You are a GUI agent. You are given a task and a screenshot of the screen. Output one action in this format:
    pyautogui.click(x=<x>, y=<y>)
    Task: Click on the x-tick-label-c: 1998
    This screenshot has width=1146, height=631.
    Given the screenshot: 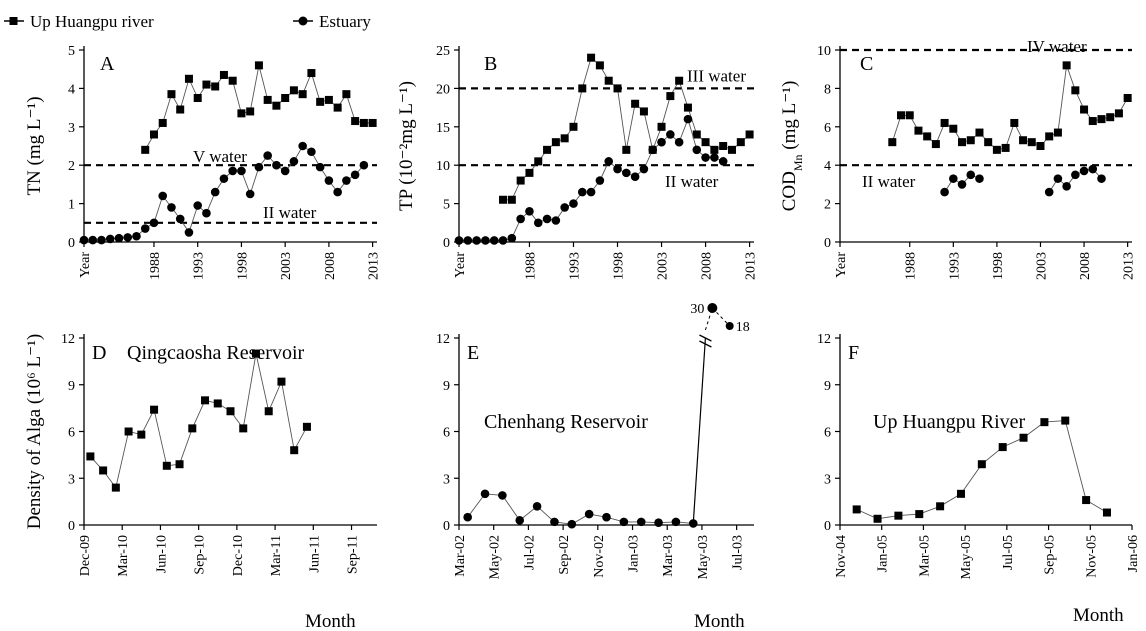 What is the action you would take?
    pyautogui.click(x=998, y=266)
    